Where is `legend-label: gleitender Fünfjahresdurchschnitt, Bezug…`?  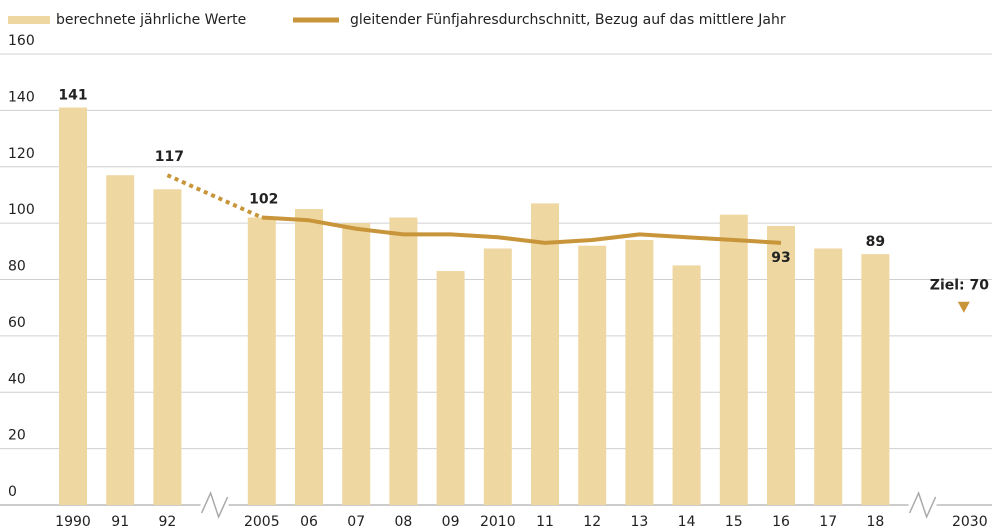
legend-label: gleitender Fünfjahresdurchschnitt, Bezug… is located at coordinates (568, 20).